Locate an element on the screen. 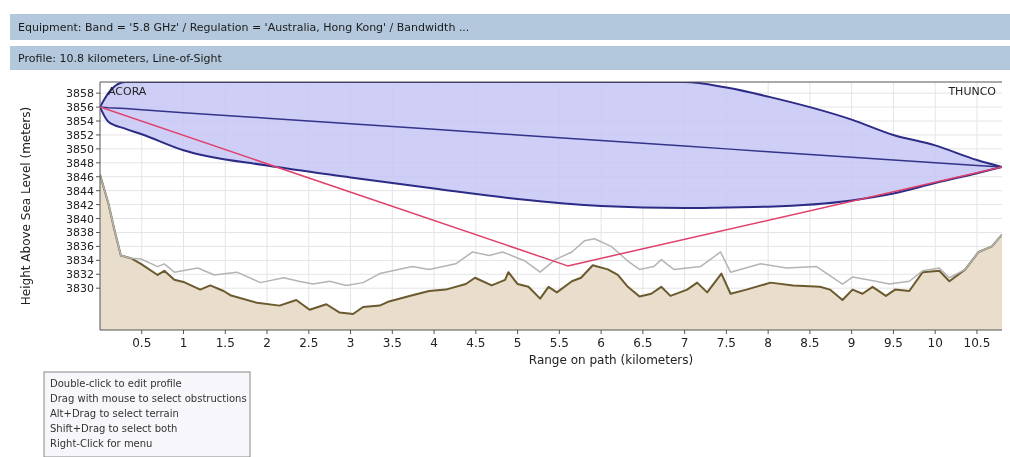 Image resolution: width=1010 pixels, height=457 pixels. x-tick-label: 2.5 is located at coordinates (309, 343).